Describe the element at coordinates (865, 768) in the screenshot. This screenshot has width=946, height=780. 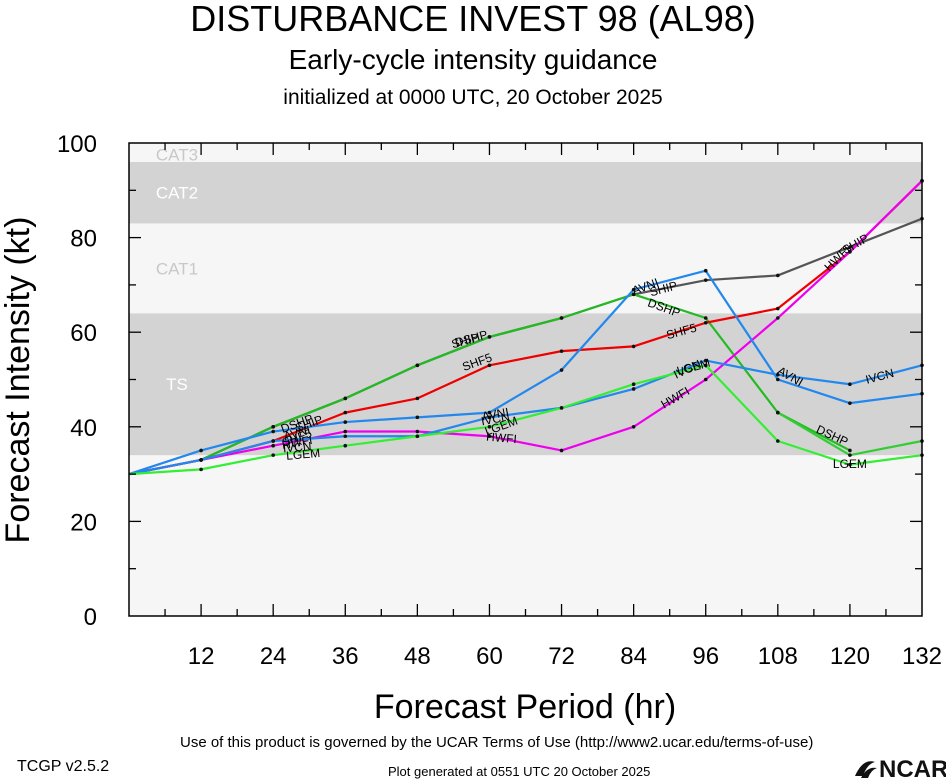
I see `ncar-logo-swoosh` at that location.